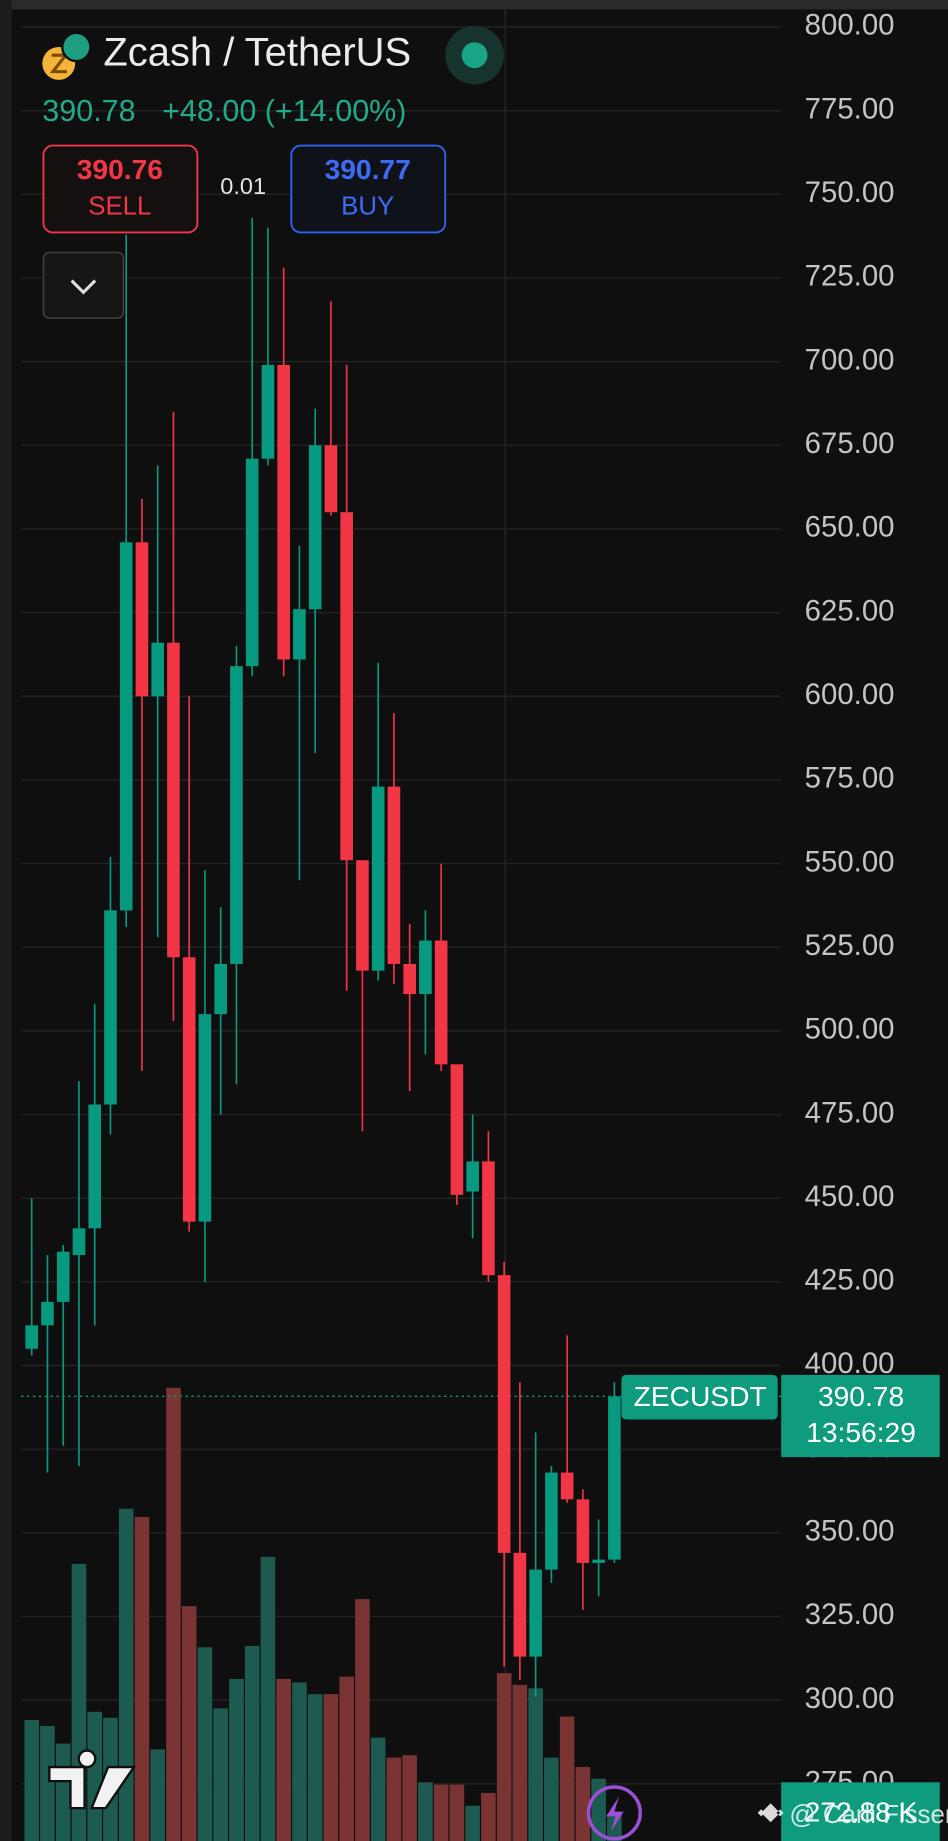 This screenshot has width=948, height=1841. I want to click on top-border, so click(474, 5).